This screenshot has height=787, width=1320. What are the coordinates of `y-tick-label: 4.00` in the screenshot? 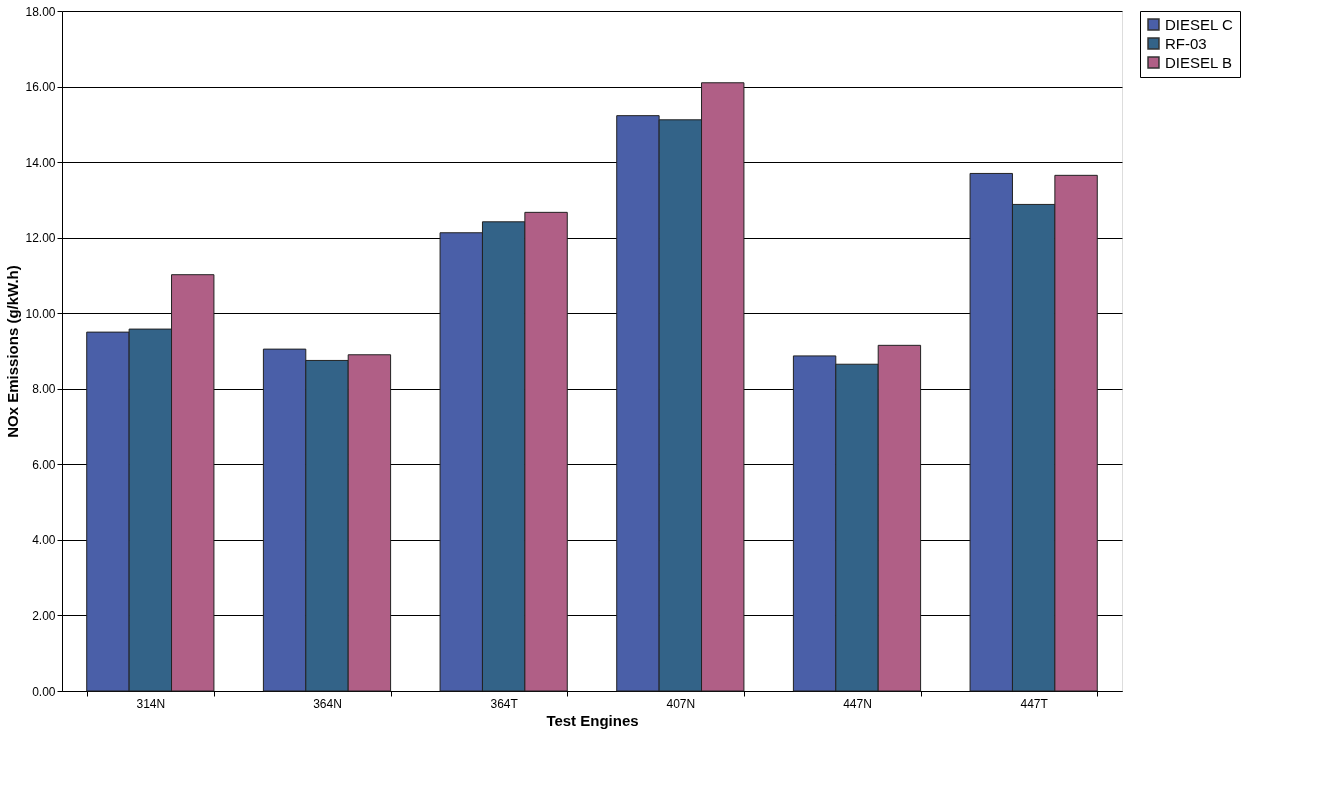 It's located at (44, 540).